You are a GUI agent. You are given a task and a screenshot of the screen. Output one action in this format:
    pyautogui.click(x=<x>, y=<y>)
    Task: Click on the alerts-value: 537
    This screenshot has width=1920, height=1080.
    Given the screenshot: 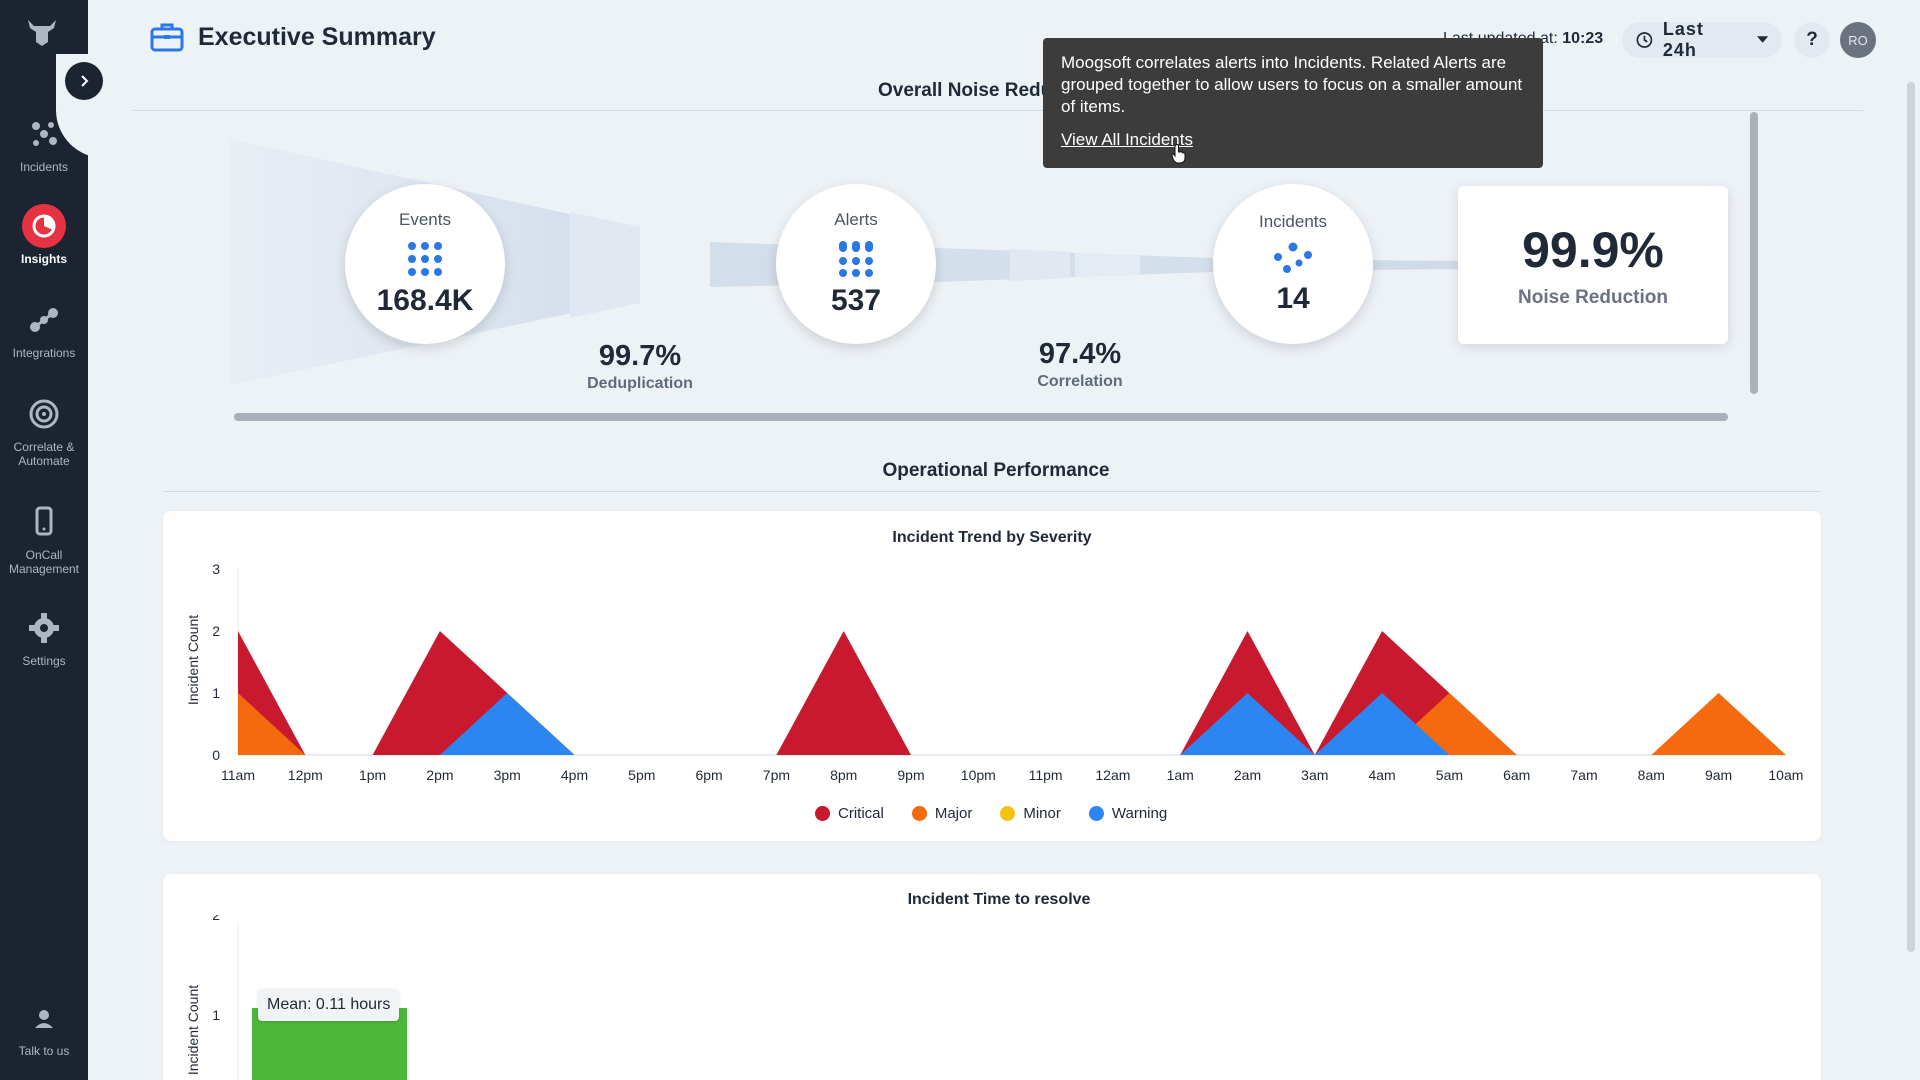 What is the action you would take?
    pyautogui.click(x=856, y=300)
    